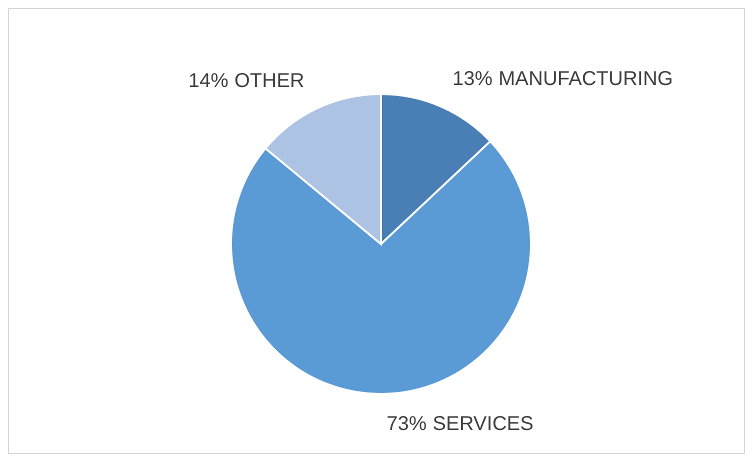 The height and width of the screenshot is (462, 753). What do you see at coordinates (208, 81) in the screenshot?
I see `data-label: 14%` at bounding box center [208, 81].